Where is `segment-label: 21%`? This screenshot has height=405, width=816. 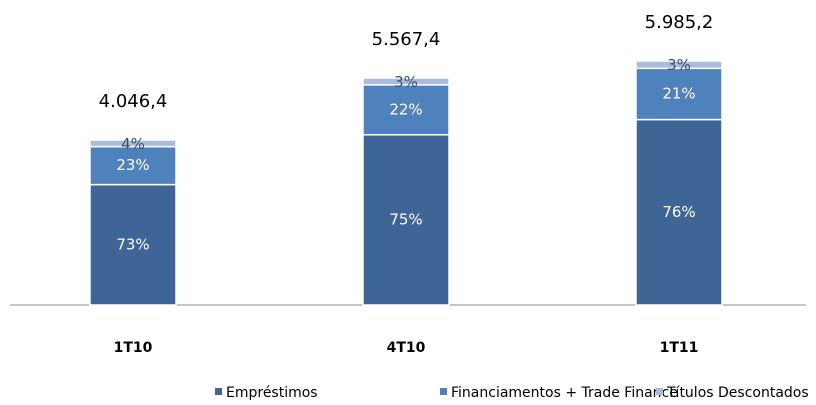
segment-label: 21% is located at coordinates (678, 93).